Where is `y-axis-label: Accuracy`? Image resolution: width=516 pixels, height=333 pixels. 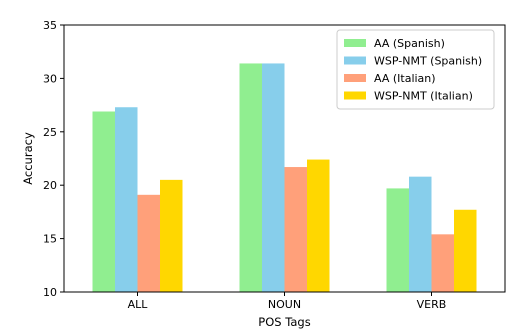 y-axis-label: Accuracy is located at coordinates (28, 158).